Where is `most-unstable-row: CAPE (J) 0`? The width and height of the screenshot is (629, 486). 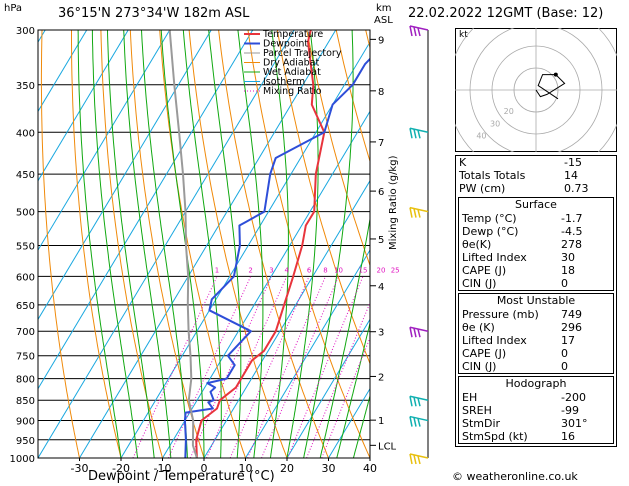 most-unstable-row: CAPE (J) 0 is located at coordinates (536, 353).